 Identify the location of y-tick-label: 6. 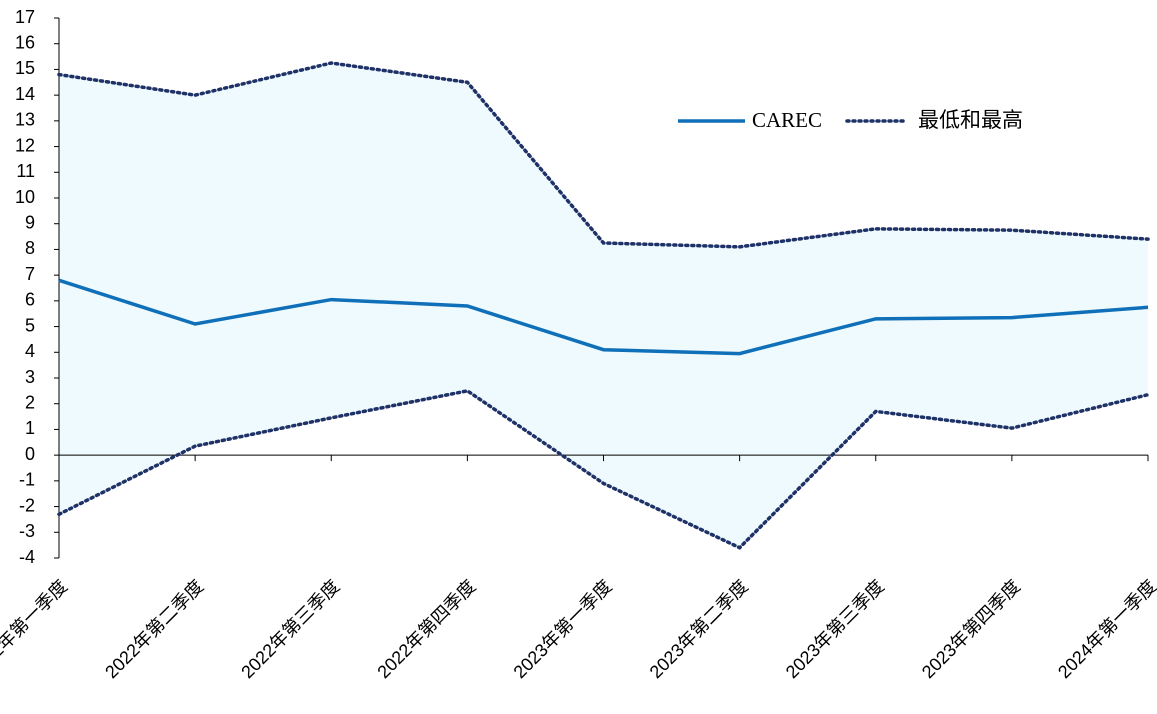
(30, 300).